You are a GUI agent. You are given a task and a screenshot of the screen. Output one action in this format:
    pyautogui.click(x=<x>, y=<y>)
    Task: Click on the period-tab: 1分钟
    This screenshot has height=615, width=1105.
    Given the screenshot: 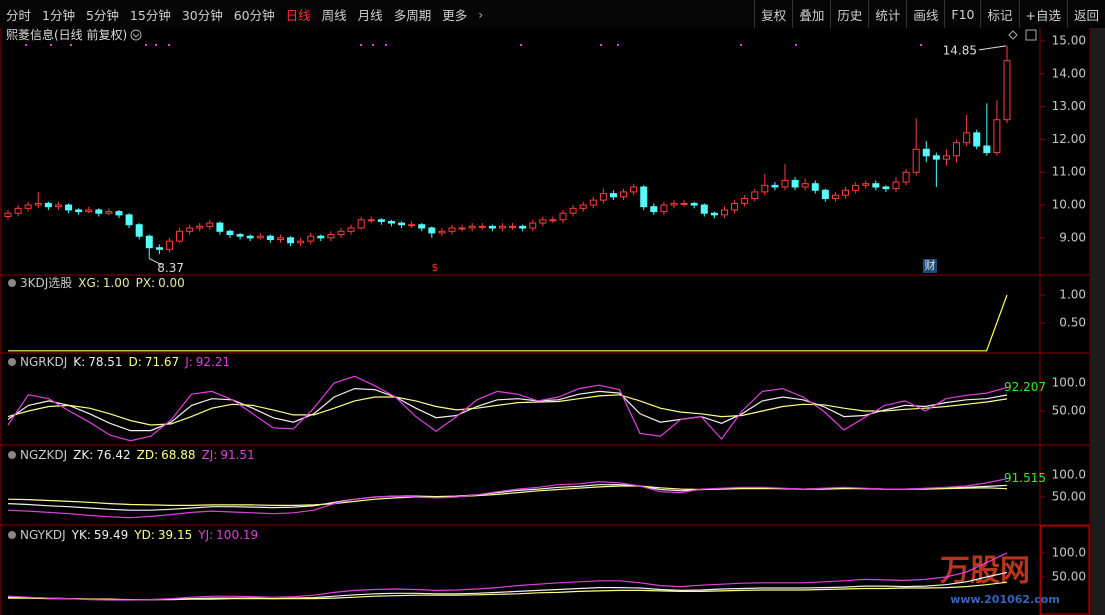 What is the action you would take?
    pyautogui.click(x=58, y=15)
    